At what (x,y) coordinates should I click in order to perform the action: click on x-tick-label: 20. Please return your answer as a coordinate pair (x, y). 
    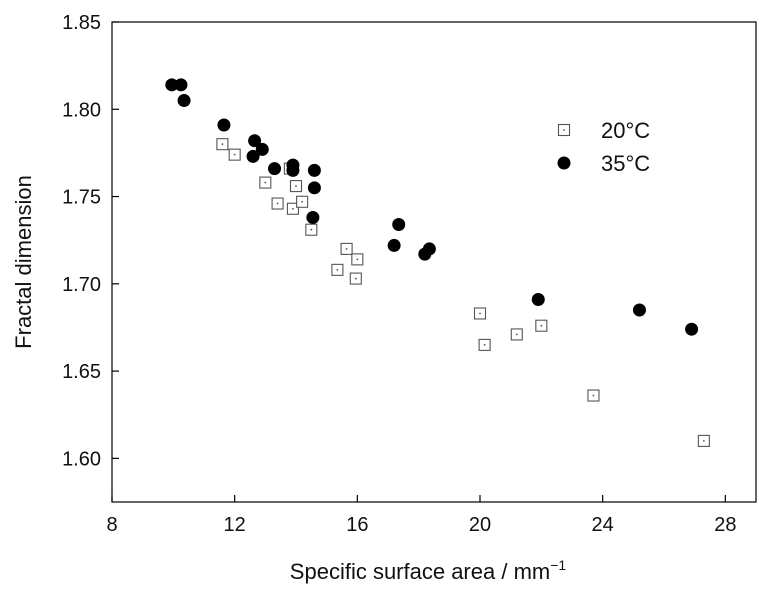
    Looking at the image, I should click on (480, 525).